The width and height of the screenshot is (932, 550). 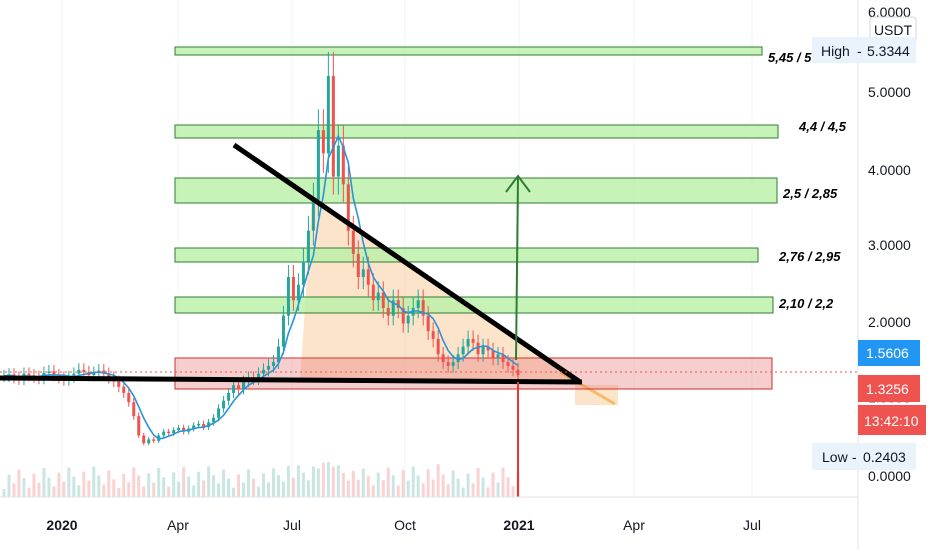 What do you see at coordinates (889, 322) in the screenshot?
I see `y-tick-4: 2.0000` at bounding box center [889, 322].